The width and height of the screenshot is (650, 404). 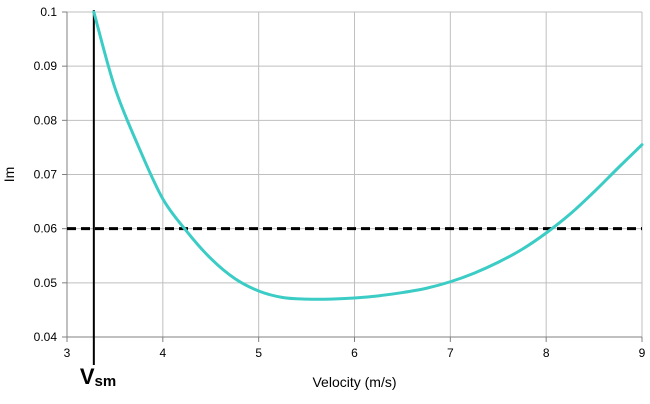 What do you see at coordinates (9, 175) in the screenshot?
I see `y-axis-title: Im` at bounding box center [9, 175].